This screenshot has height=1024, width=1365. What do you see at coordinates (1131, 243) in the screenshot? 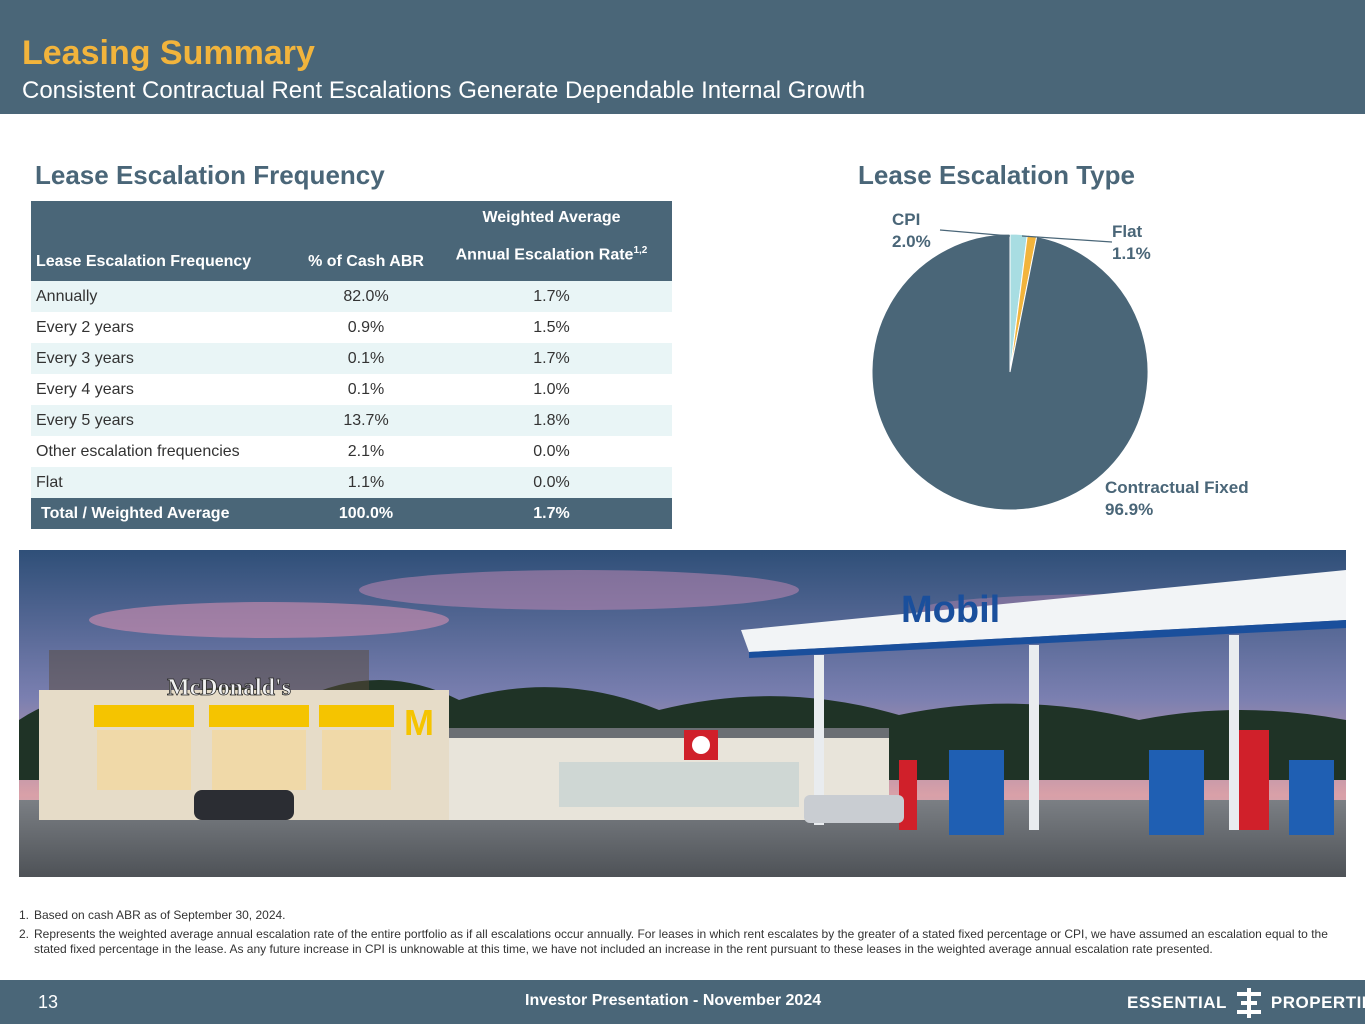
I see `flat-pie-label: Flat 1.1%` at bounding box center [1131, 243].